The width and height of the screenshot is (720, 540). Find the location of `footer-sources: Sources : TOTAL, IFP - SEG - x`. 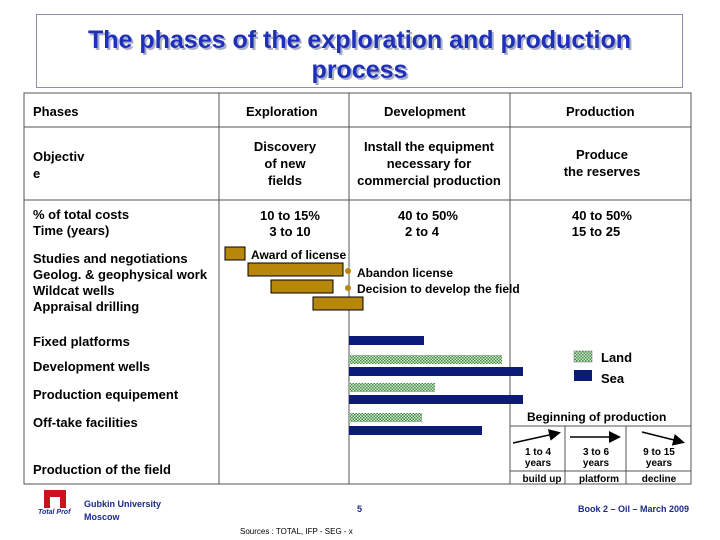

footer-sources: Sources : TOTAL, IFP - SEG - x is located at coordinates (296, 531).